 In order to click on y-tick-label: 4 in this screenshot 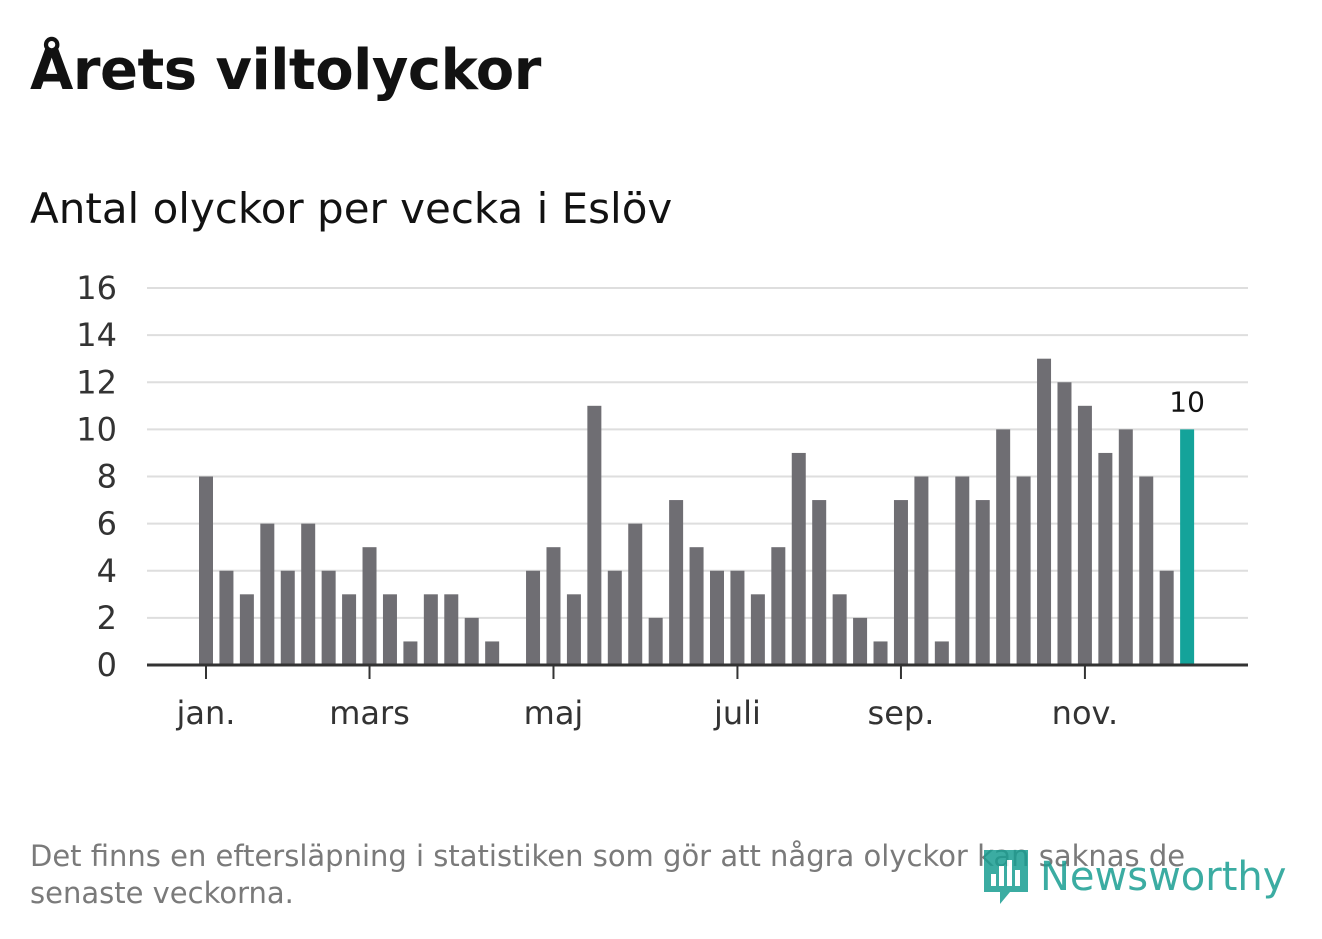, I will do `click(107, 571)`.